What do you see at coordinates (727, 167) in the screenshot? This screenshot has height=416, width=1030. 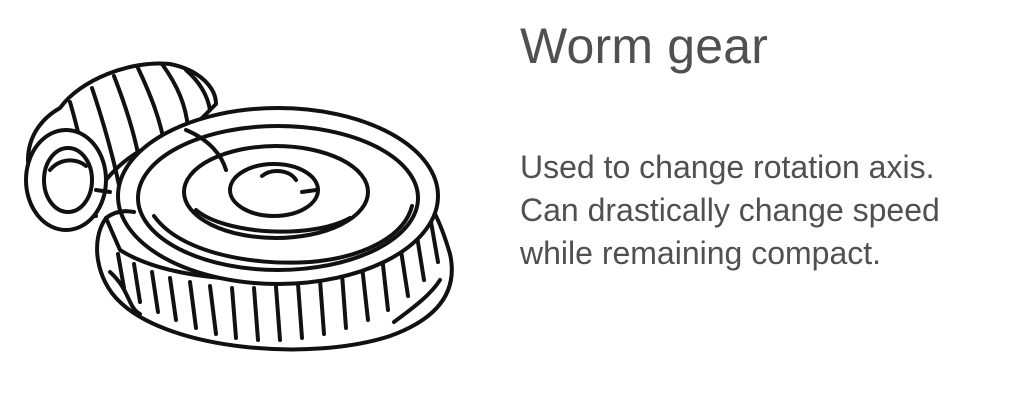 I see `description-line: Used to change rotation axis.` at bounding box center [727, 167].